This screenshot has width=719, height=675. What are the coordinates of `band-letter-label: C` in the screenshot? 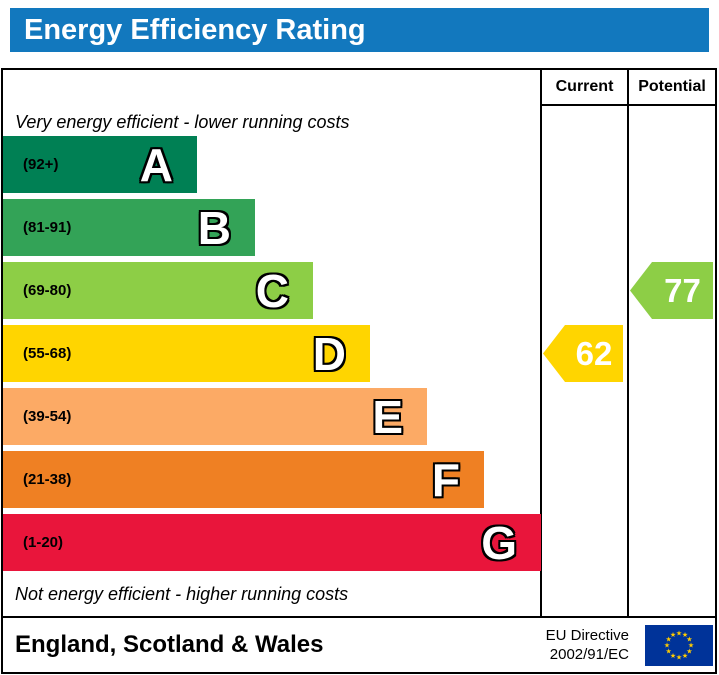 It's located at (272, 290).